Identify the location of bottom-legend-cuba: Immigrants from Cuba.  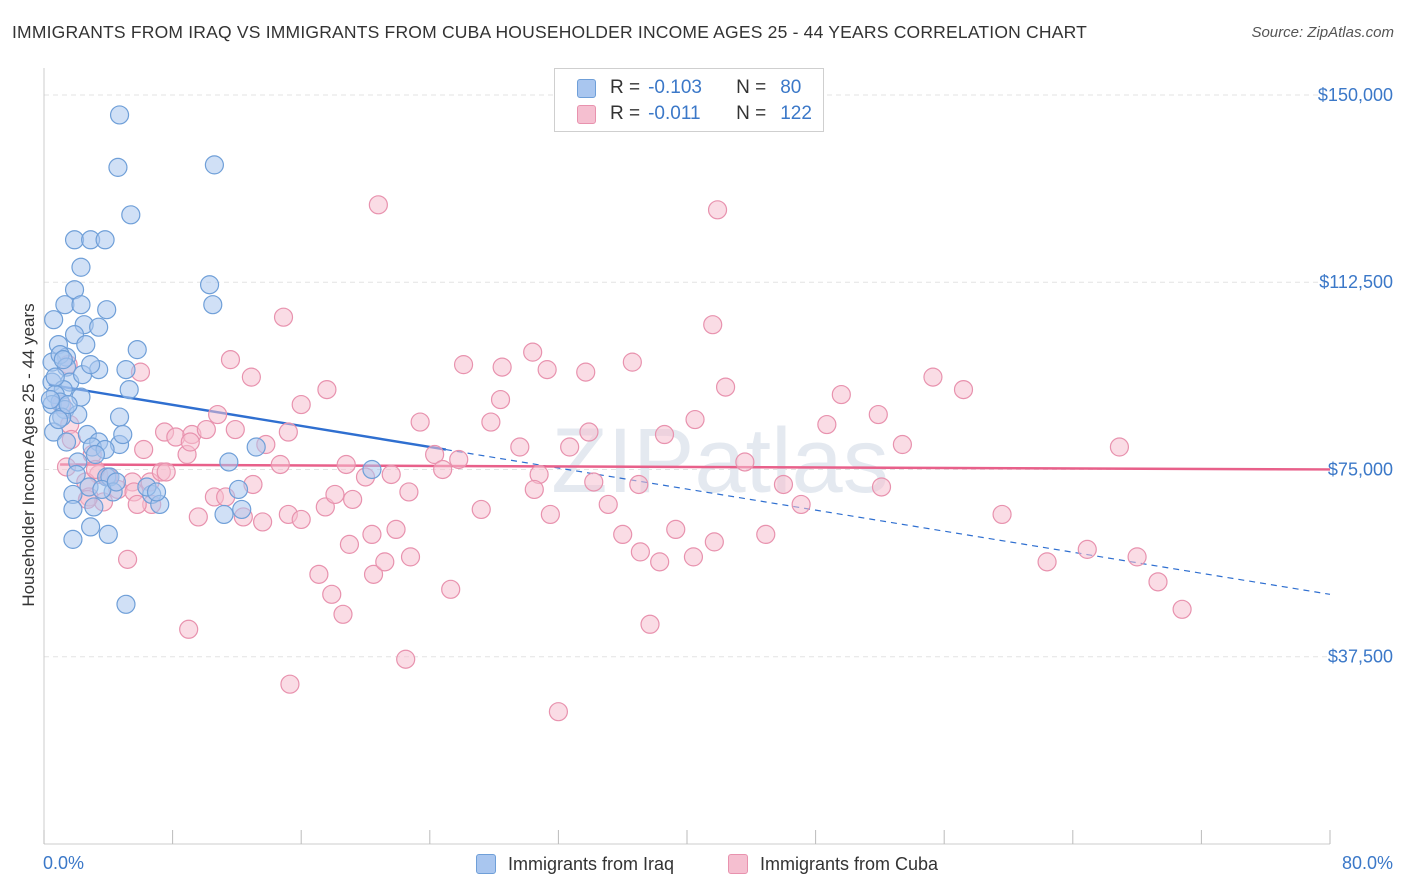
(833, 864).